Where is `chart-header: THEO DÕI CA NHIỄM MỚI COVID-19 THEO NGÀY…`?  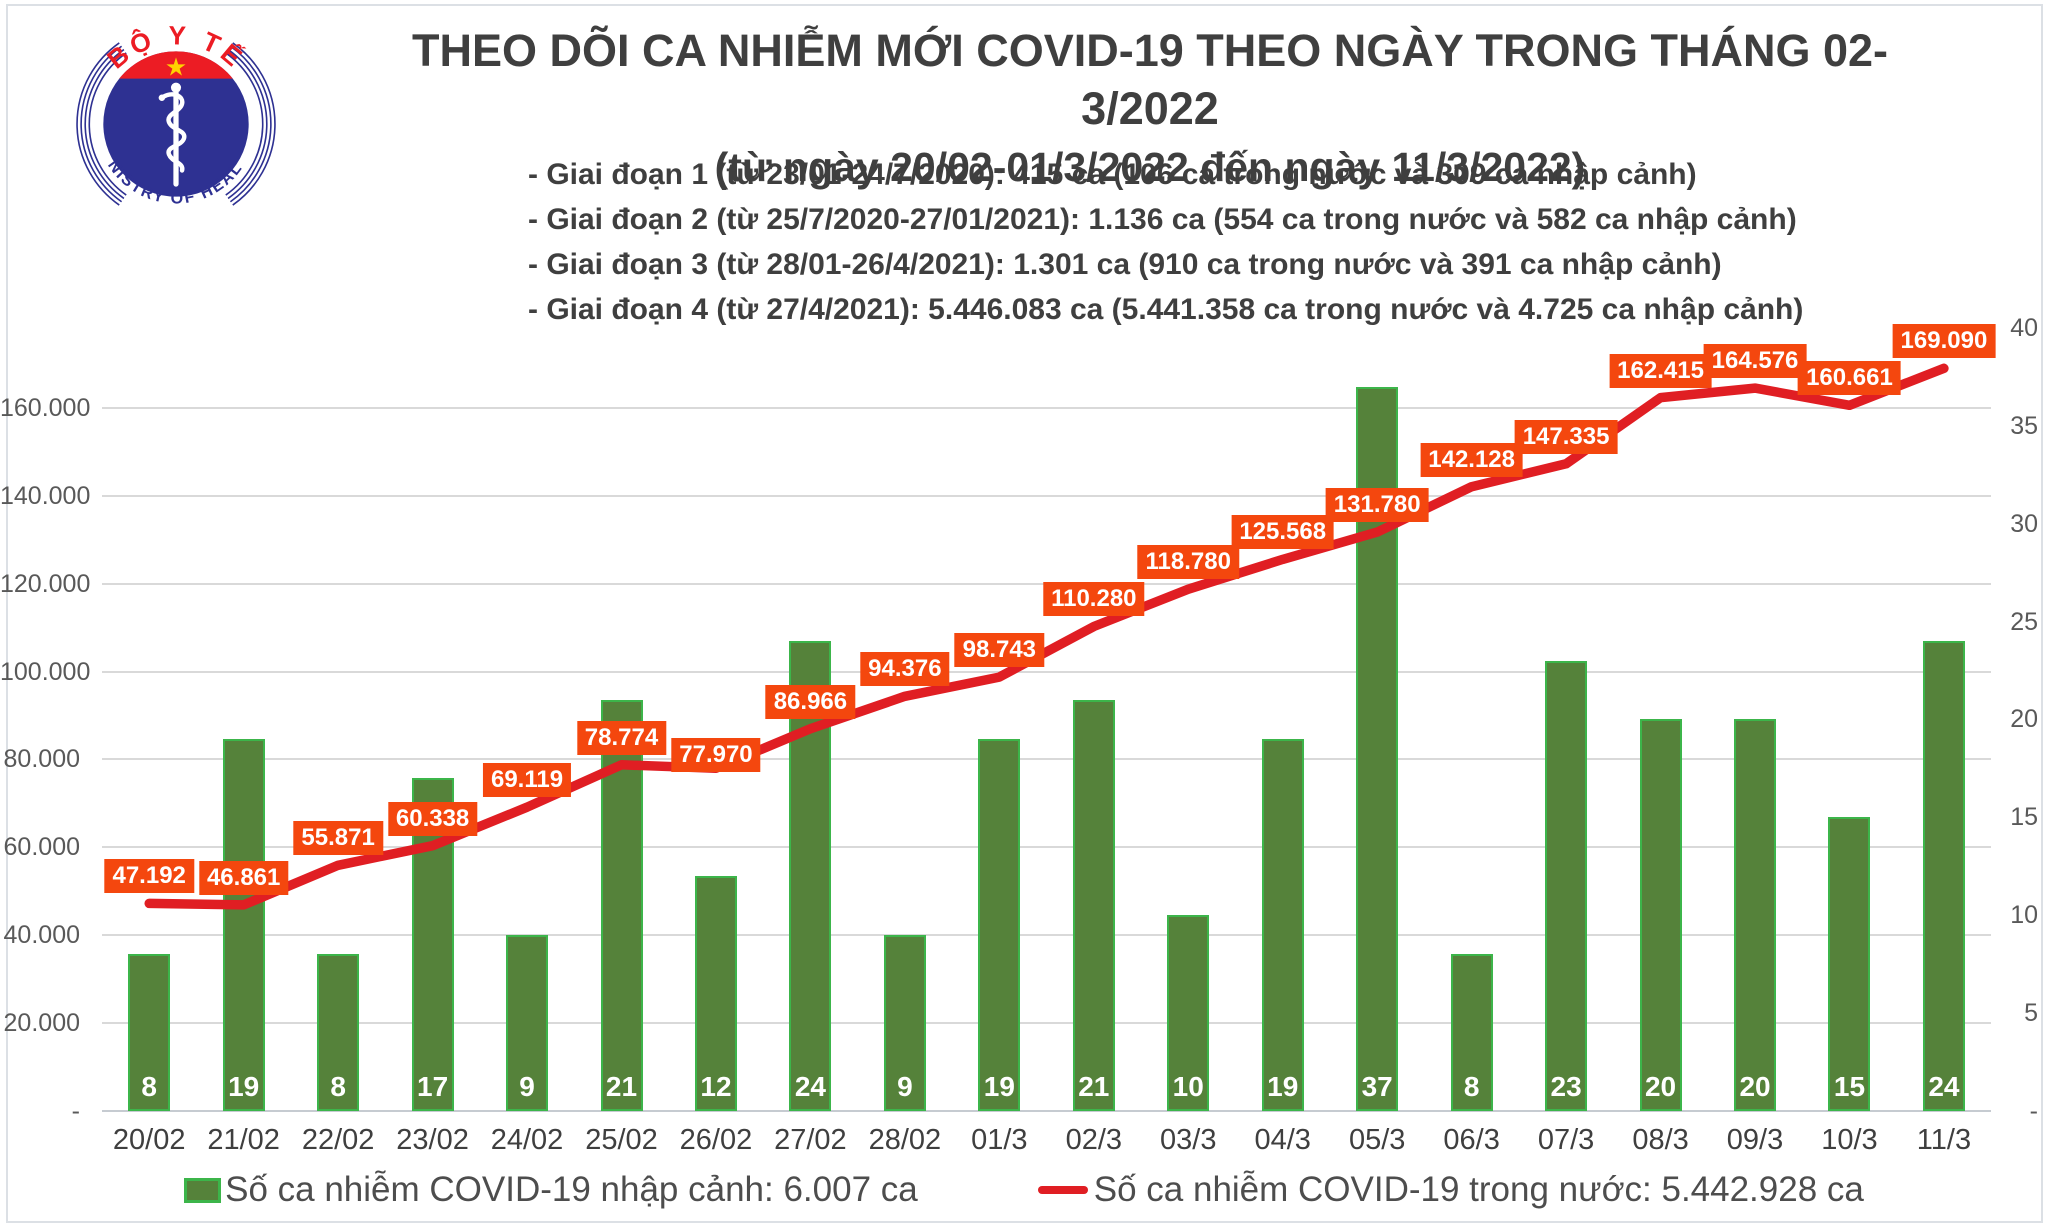
chart-header: THEO DÕI CA NHIỄM MỚI COVID-19 THEO NGÀY… is located at coordinates (1150, 107).